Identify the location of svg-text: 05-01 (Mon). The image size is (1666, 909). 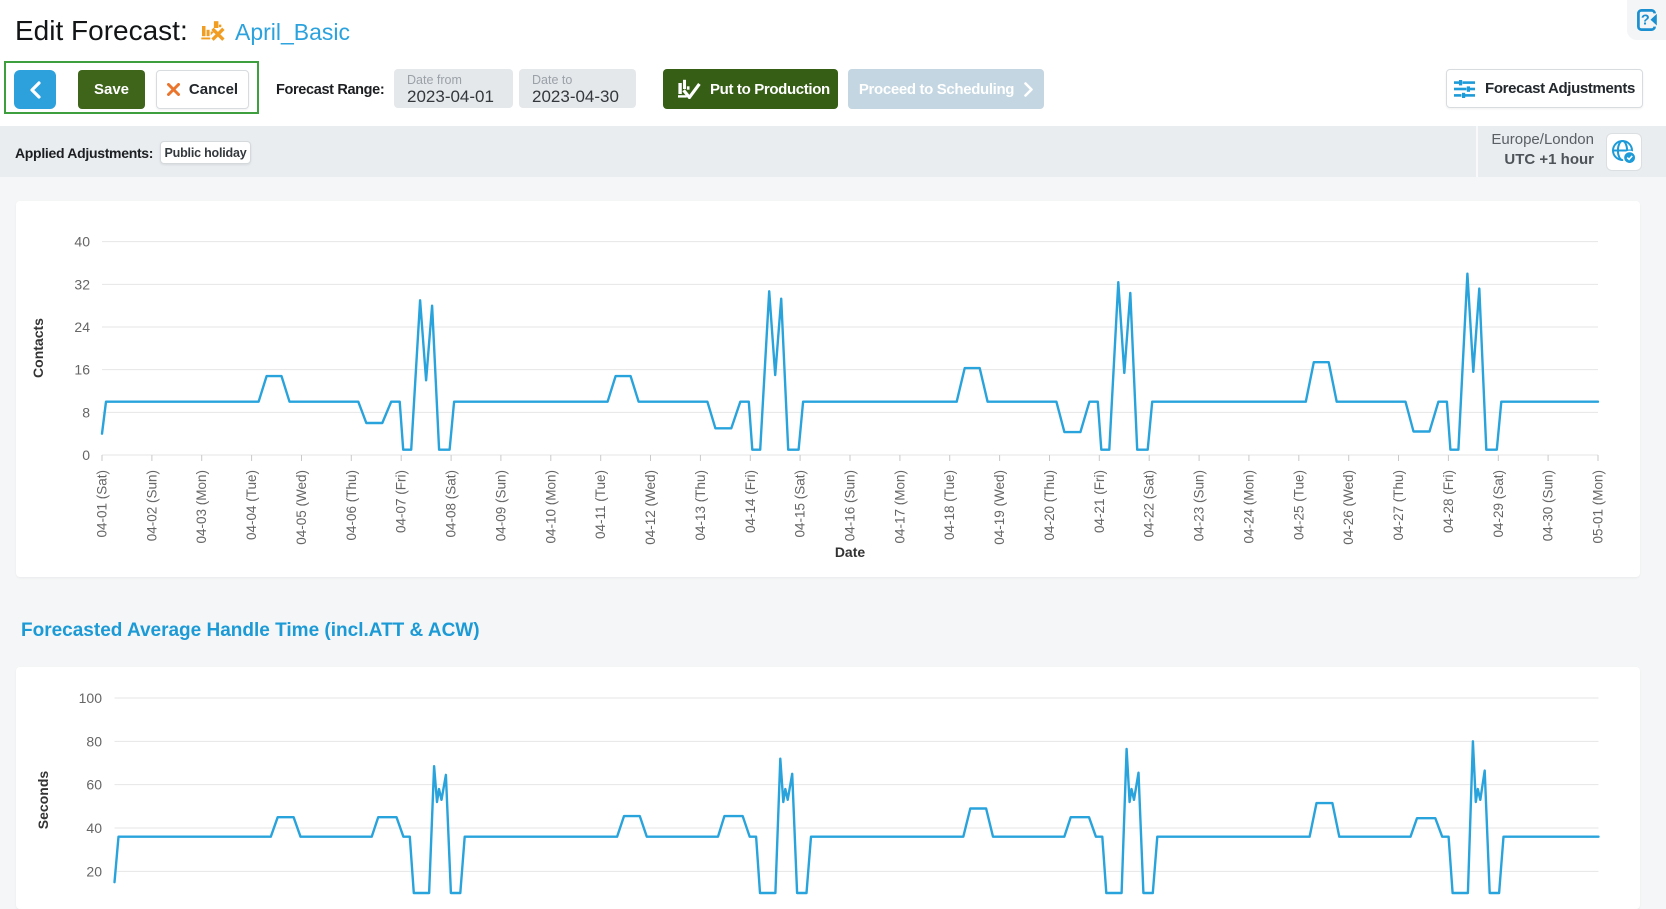
(1598, 507).